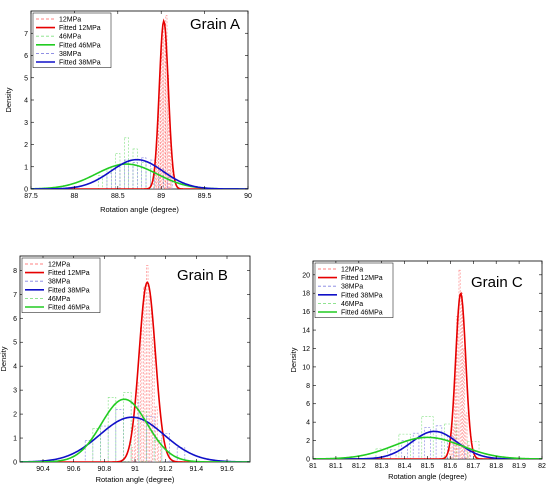  Describe the element at coordinates (197, 469) in the screenshot. I see `x-tick-label: 91.4` at that location.